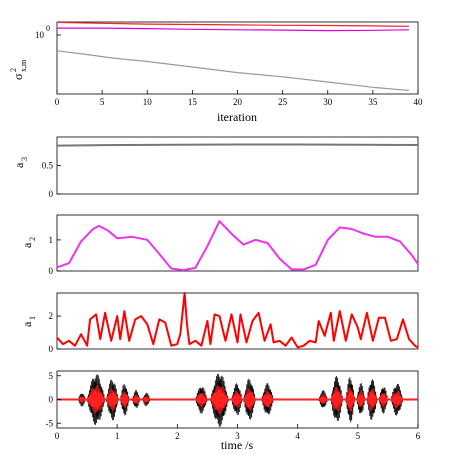 Image resolution: width=474 pixels, height=471 pixels. I want to click on x-tick-label: 20, so click(238, 102).